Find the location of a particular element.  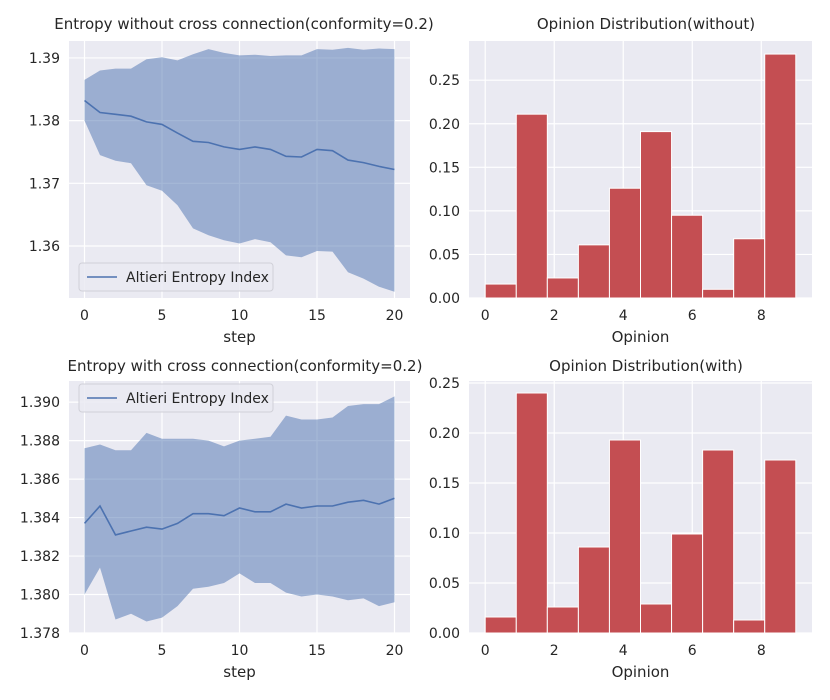

y-tick-label: 1.390 is located at coordinates (40, 403).